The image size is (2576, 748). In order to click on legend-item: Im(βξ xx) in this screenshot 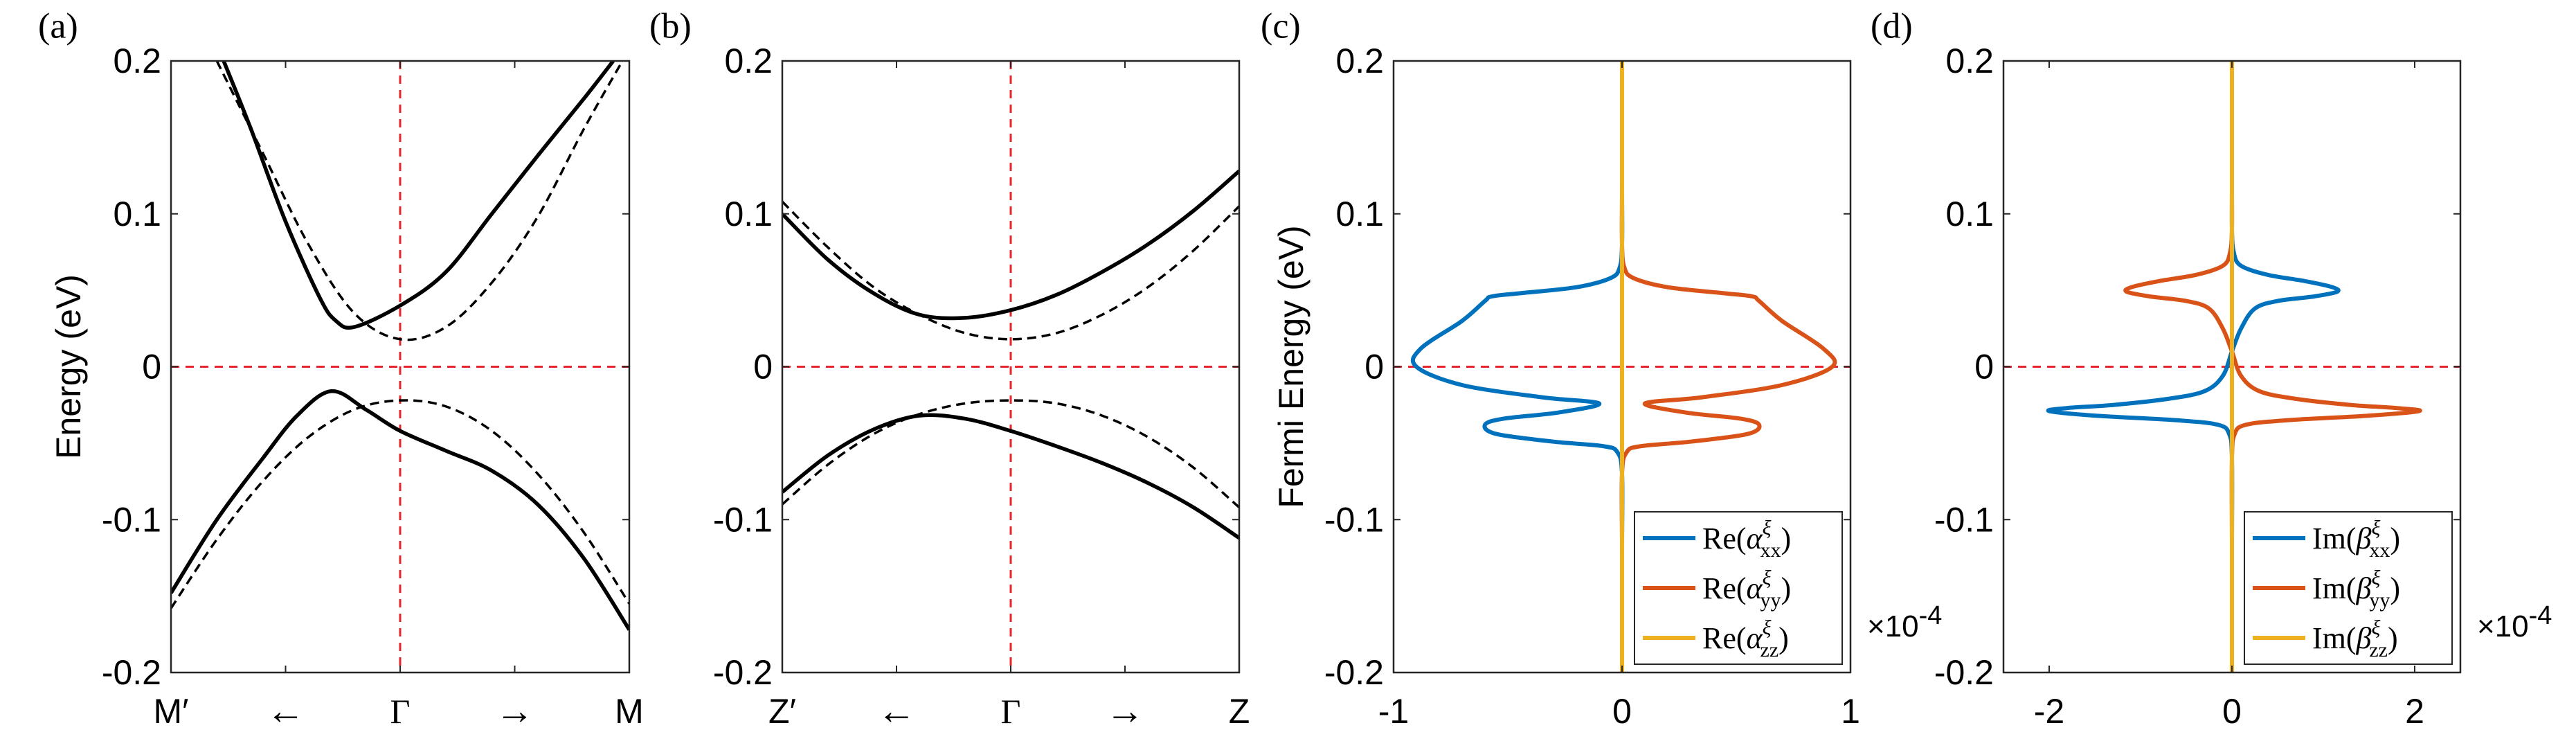, I will do `click(2326, 539)`.